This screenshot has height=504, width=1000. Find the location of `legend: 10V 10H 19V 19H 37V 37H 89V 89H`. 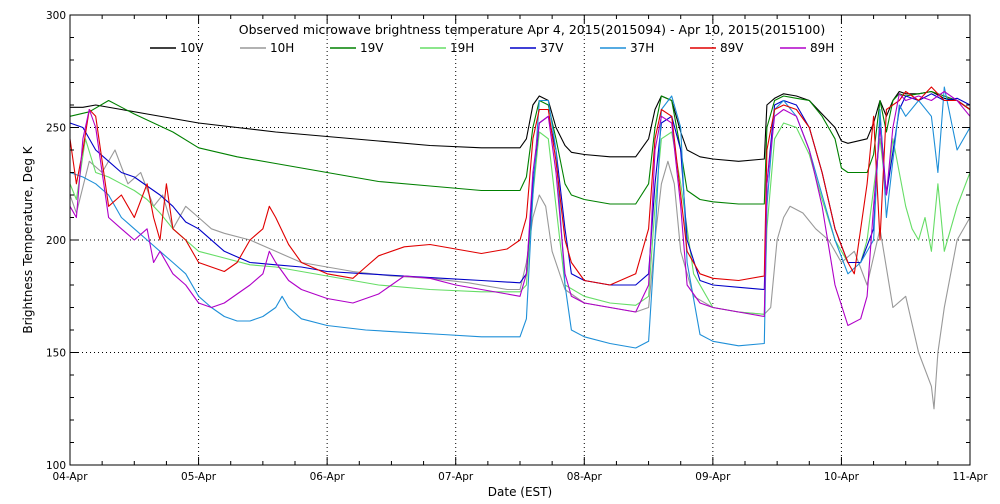

legend: 10V 10H 19V 19H 37V 37H 89V 89H is located at coordinates (492, 48).